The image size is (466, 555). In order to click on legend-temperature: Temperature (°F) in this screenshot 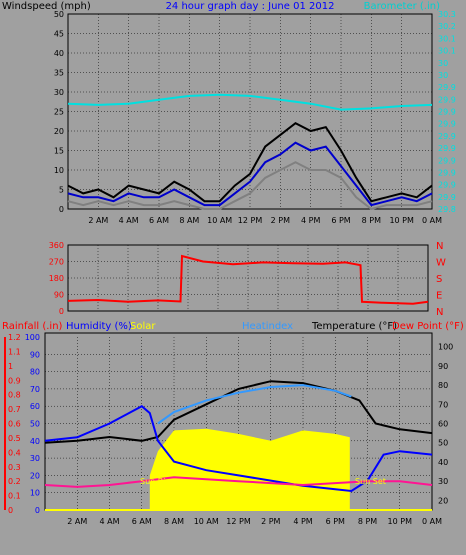, I will do `click(354, 326)`.